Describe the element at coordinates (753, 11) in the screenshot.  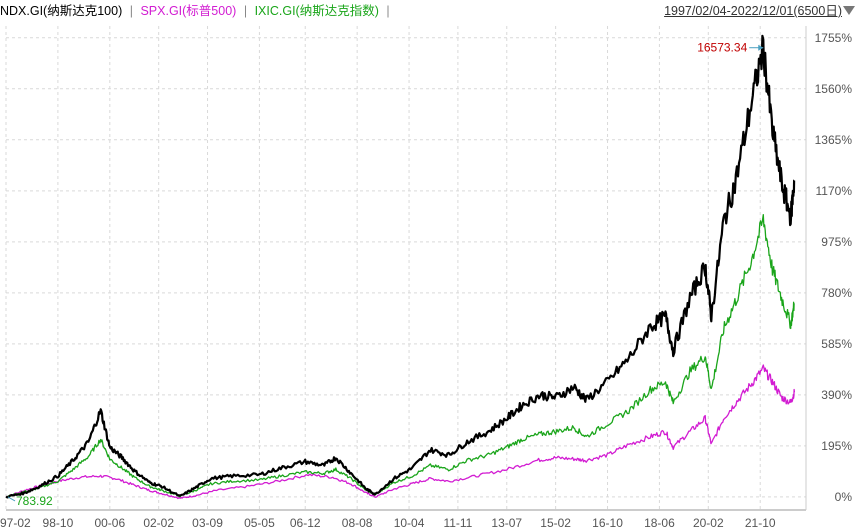
I see `date-range-selector: 1997/02/04-2022/12/01(6500日)` at that location.